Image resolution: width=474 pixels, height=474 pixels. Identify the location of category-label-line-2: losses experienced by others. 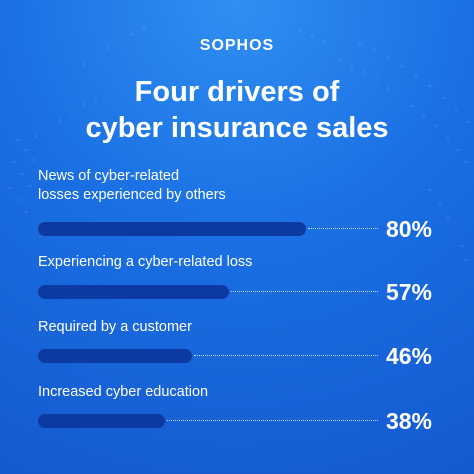
(132, 195).